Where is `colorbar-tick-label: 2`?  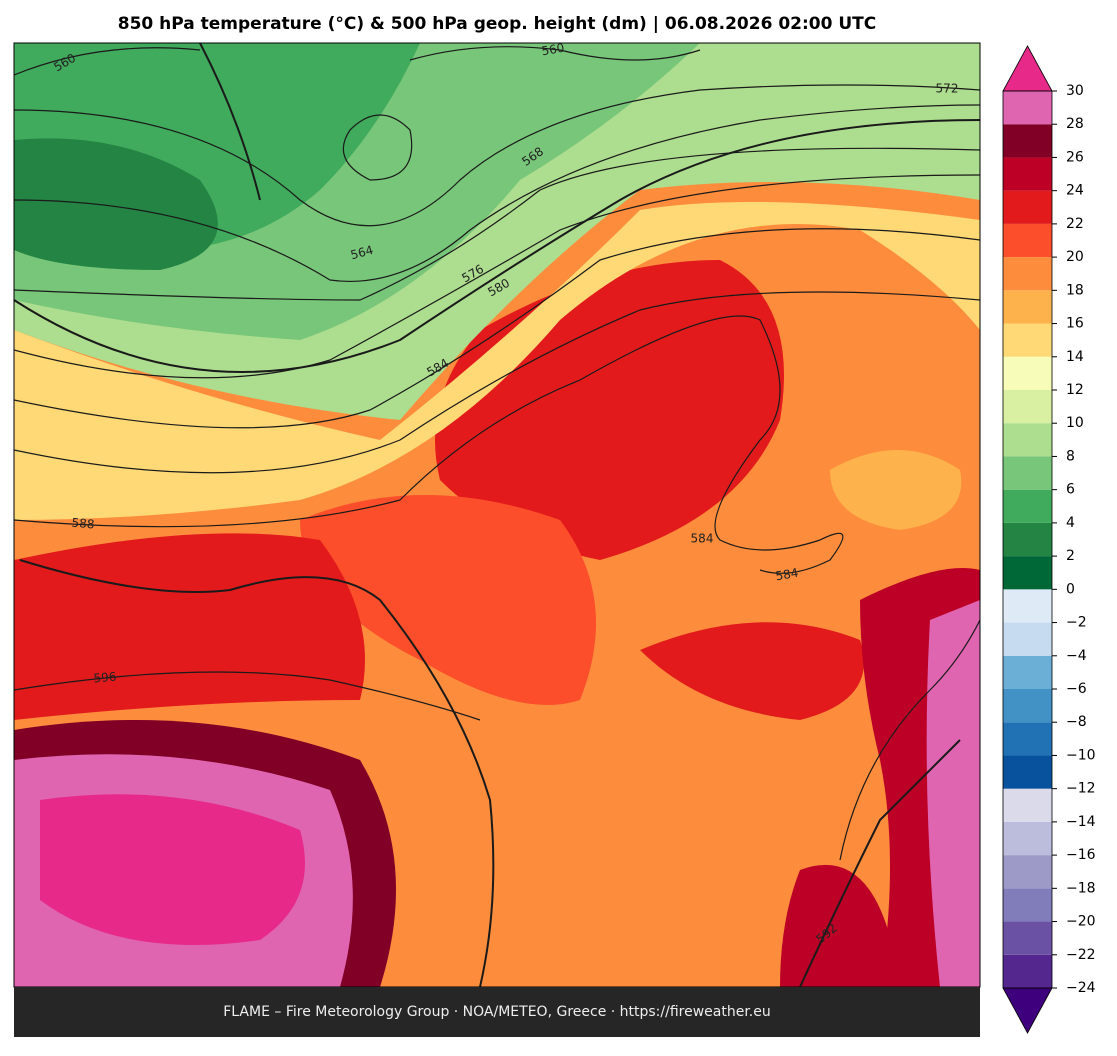 colorbar-tick-label: 2 is located at coordinates (1070, 556).